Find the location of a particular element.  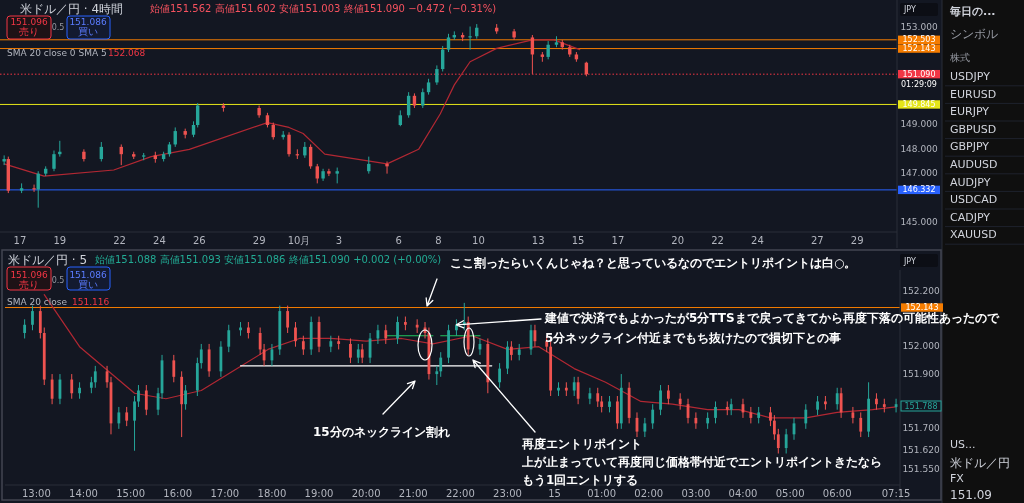

annotation: 建値で決済でもよかったが5分TTSまで戻ってきてから再度下落の可能性あったので is located at coordinates (772, 317).